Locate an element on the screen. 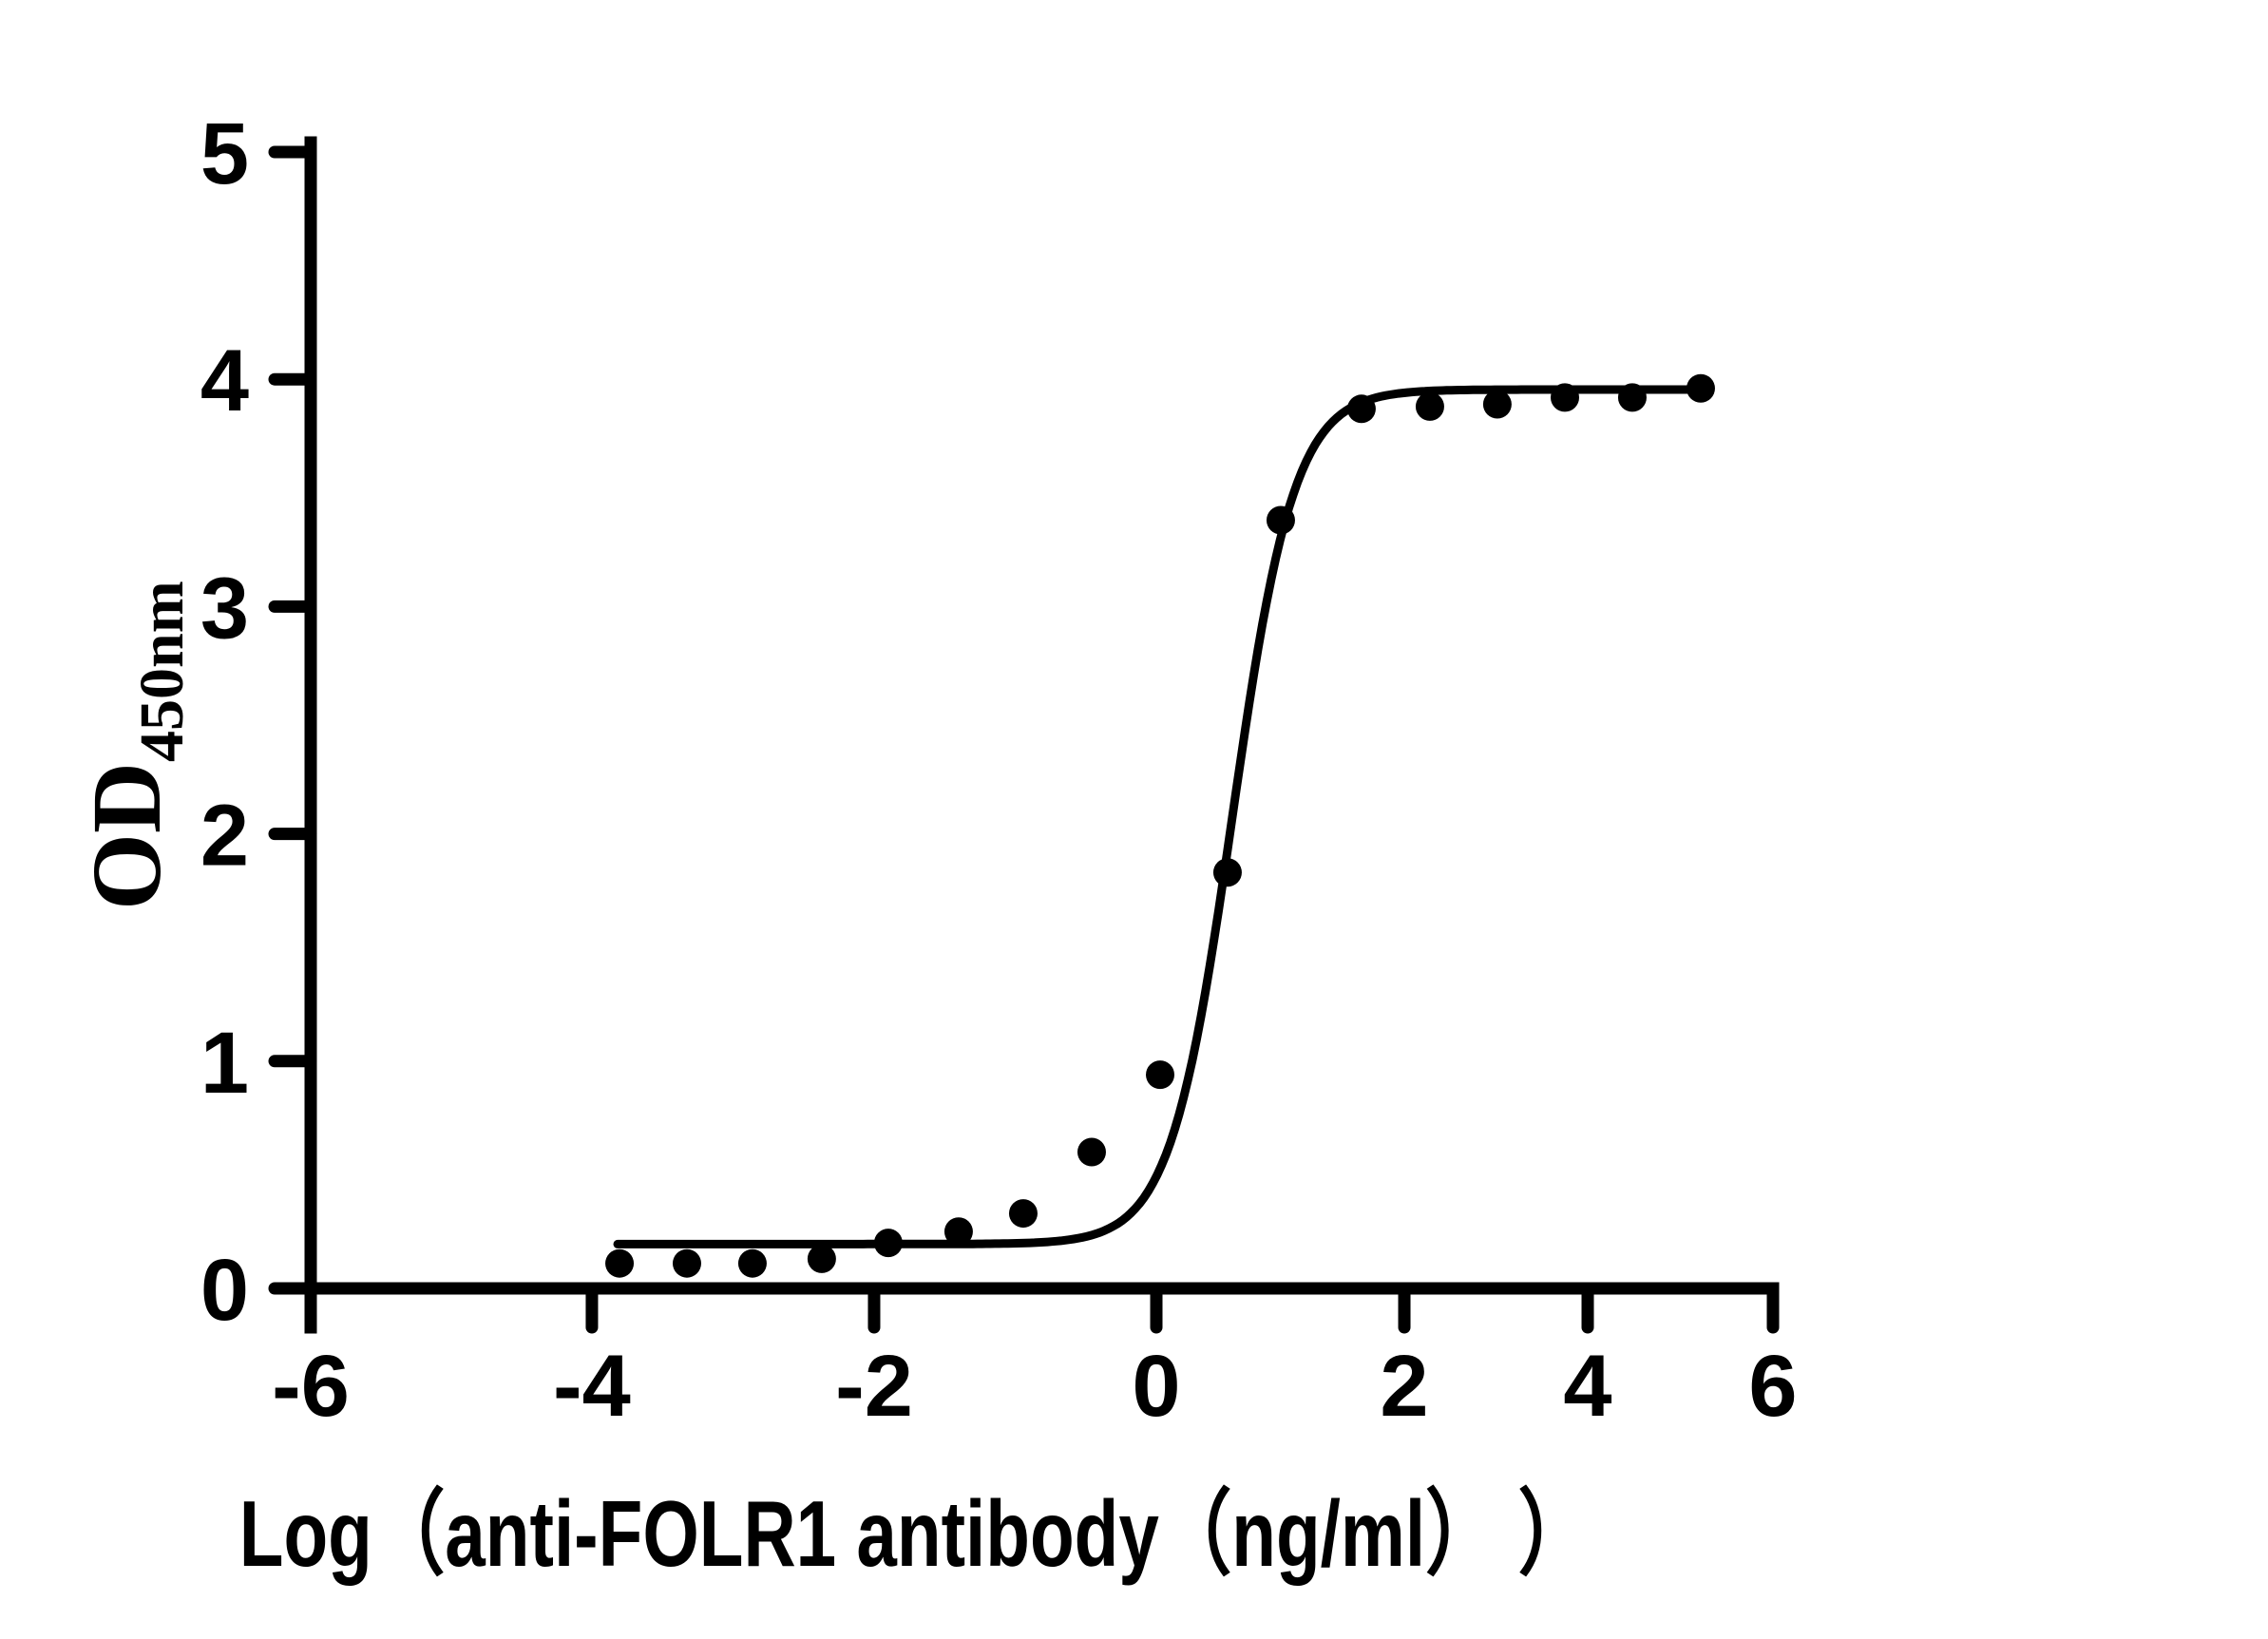  y-tick-label: 2 is located at coordinates (225, 836).